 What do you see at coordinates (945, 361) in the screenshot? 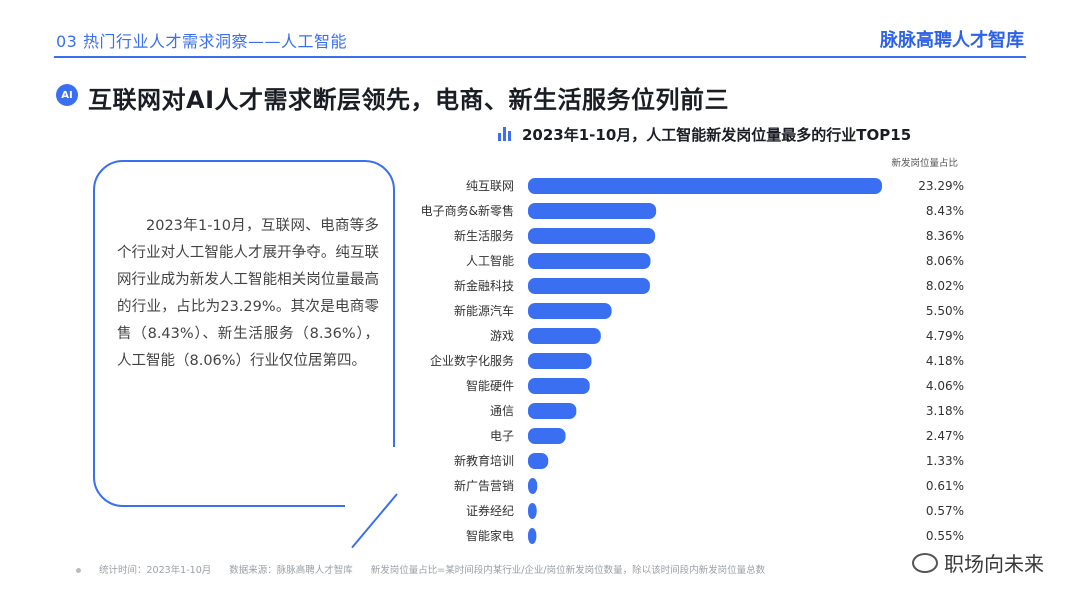
I see `value-label: 4.18%` at bounding box center [945, 361].